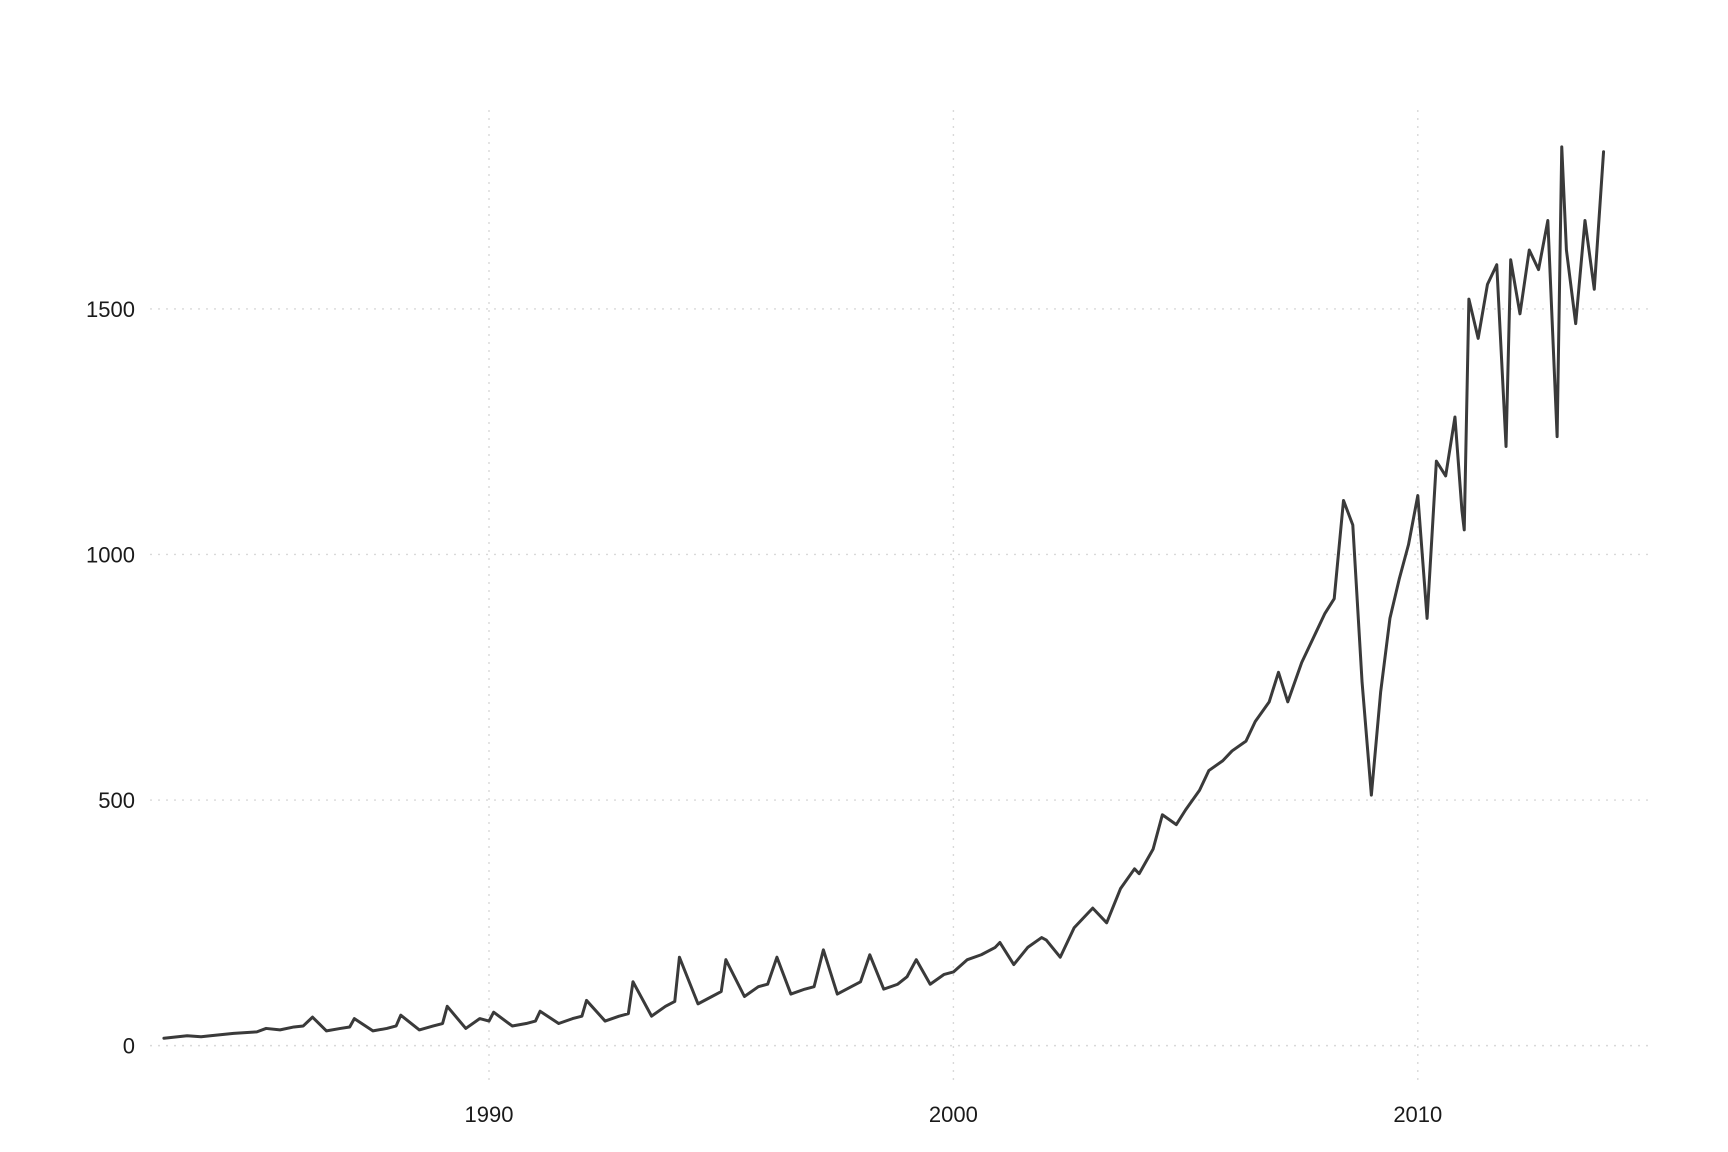 The height and width of the screenshot is (1152, 1728). Describe the element at coordinates (110, 309) in the screenshot. I see `y-tick-label-1500: 1500` at that location.